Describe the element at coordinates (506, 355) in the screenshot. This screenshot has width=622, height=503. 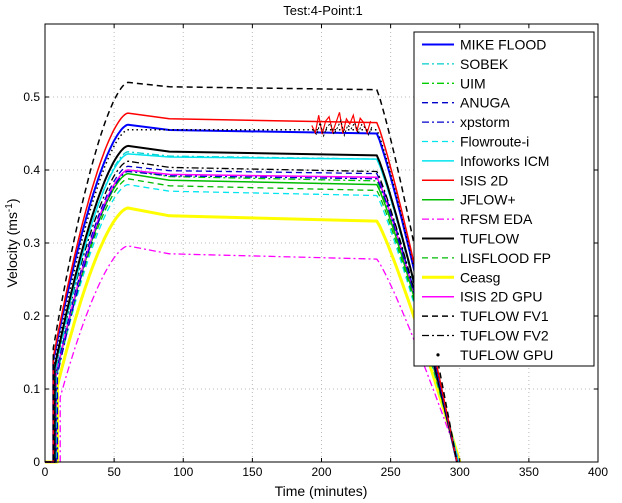
I see `legend-entry-label: TUFLOW GPU` at that location.